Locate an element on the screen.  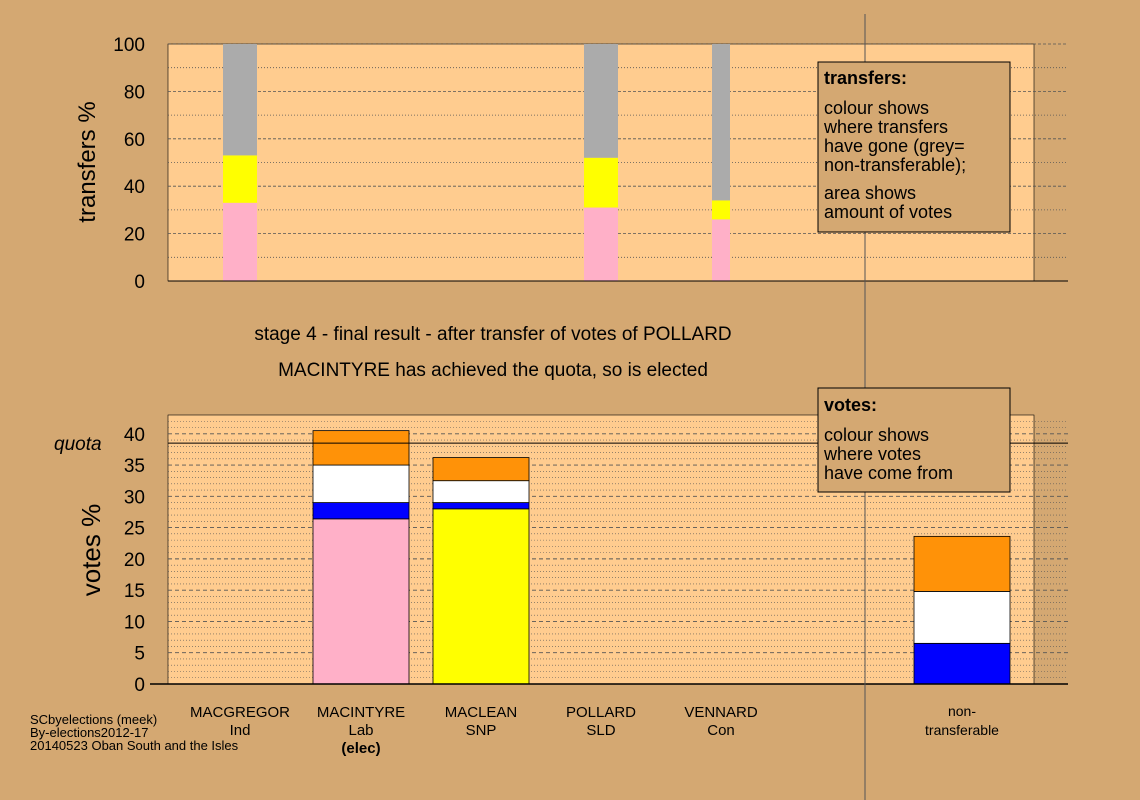
y-tick-label: 10 is located at coordinates (134, 622).